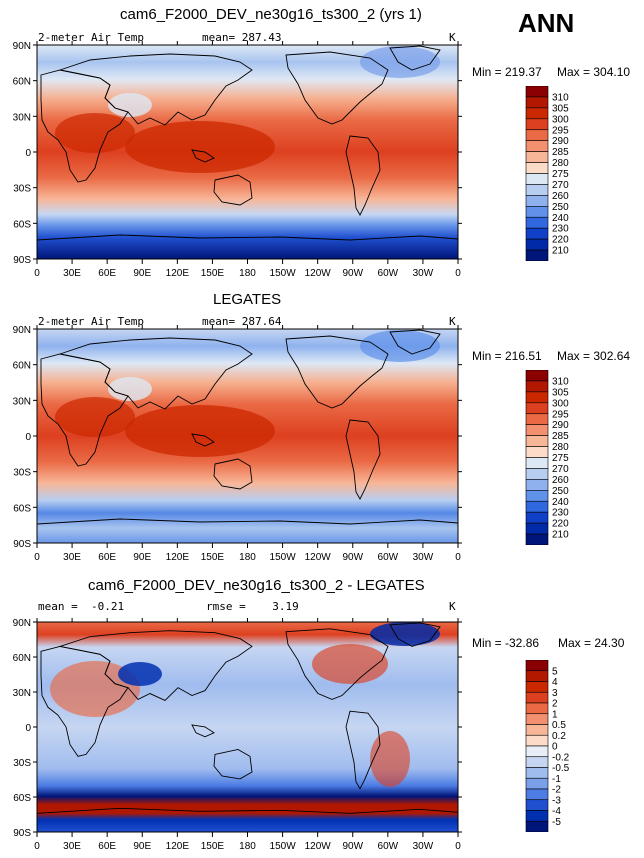  Describe the element at coordinates (37, 273) in the screenshot. I see `x-tick-label: 0` at that location.